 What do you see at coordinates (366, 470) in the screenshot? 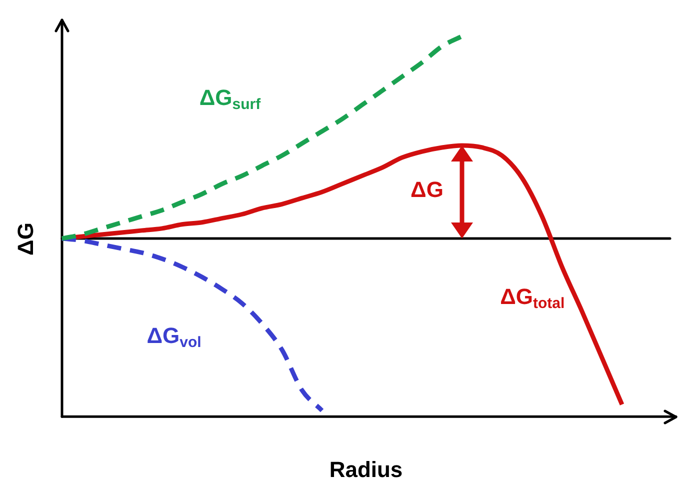
I see `x-axis-title: Radius` at bounding box center [366, 470].